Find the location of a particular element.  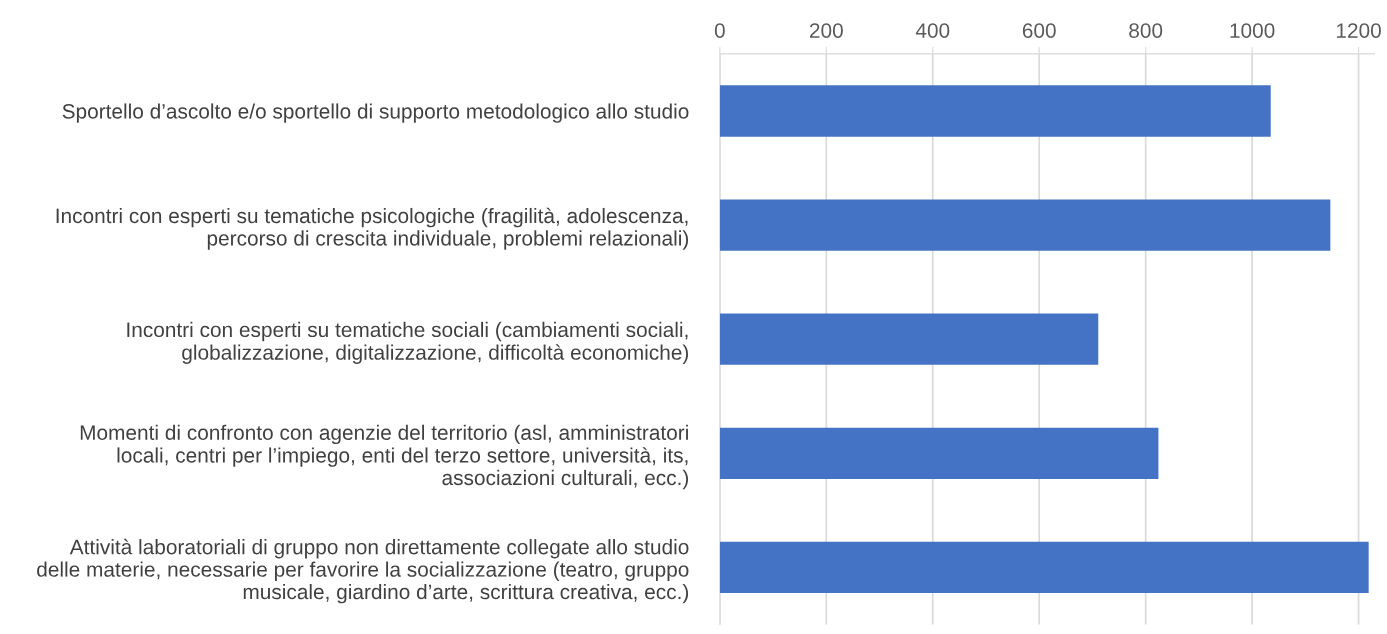

y-tick-label: Momenti di confronto con agenzie del territorio (asl, amministratori locali, centri per l’impiego, enti del terzo settore, università, its, associazioni culturali, ecc.) is located at coordinates (384, 457).